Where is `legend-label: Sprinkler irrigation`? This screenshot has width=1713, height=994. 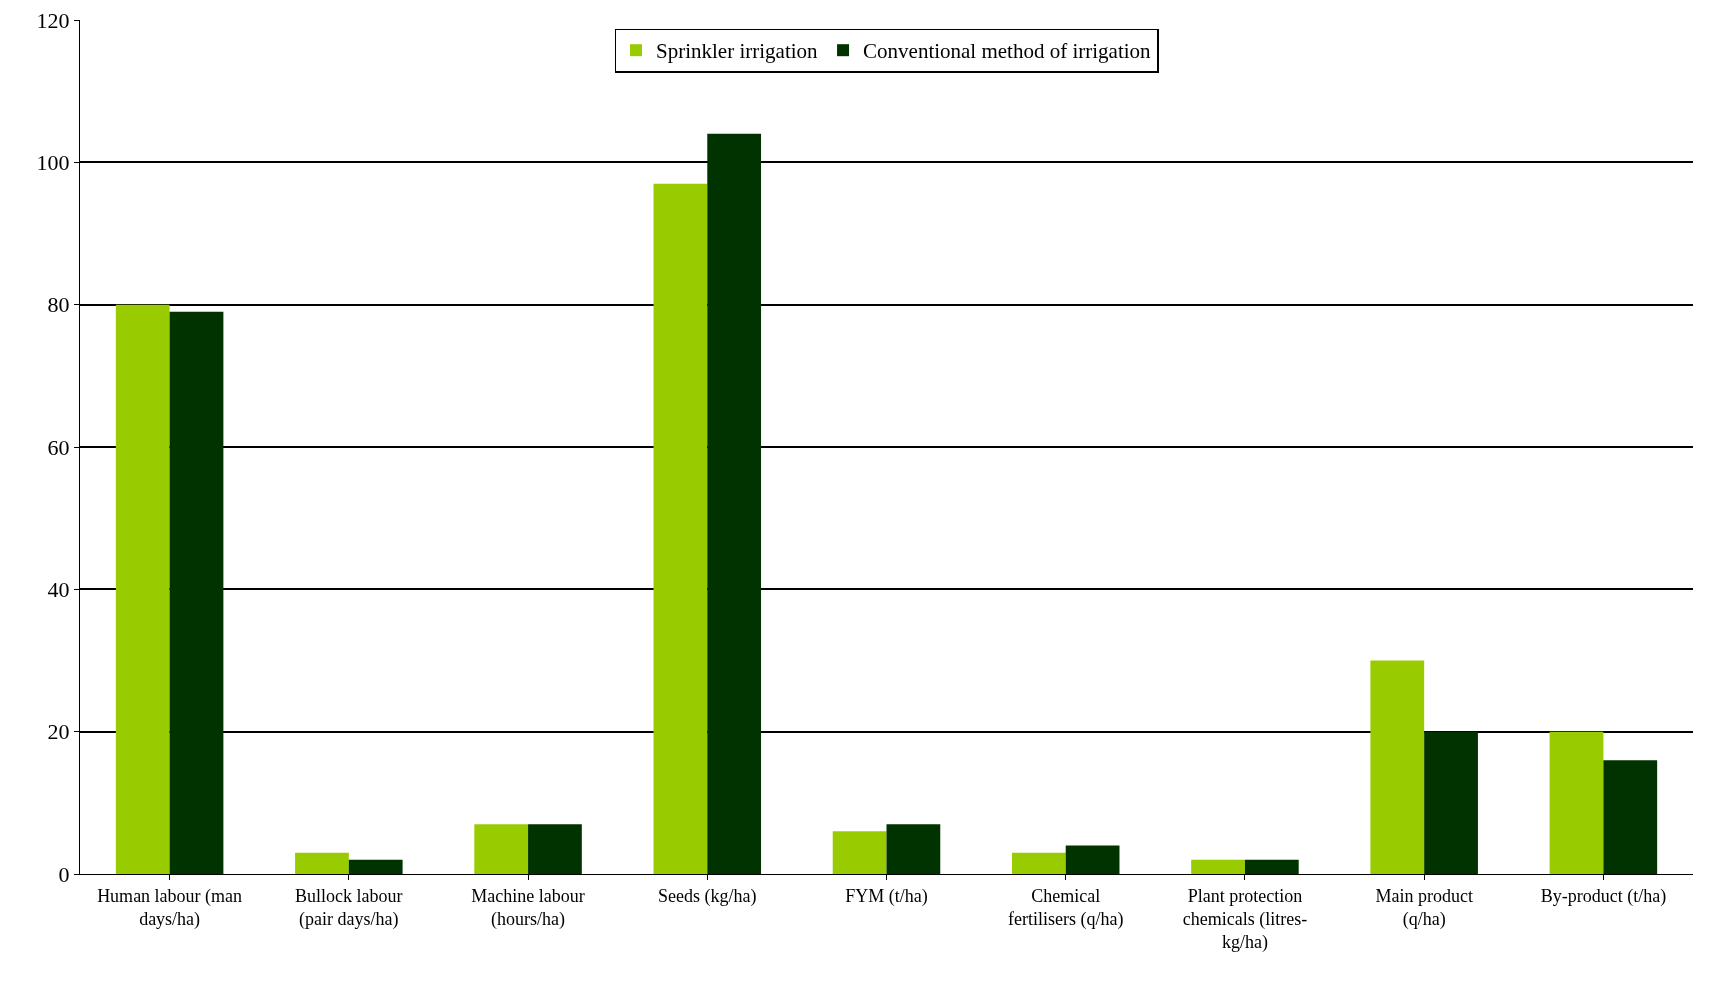 legend-label: Sprinkler irrigation is located at coordinates (737, 51).